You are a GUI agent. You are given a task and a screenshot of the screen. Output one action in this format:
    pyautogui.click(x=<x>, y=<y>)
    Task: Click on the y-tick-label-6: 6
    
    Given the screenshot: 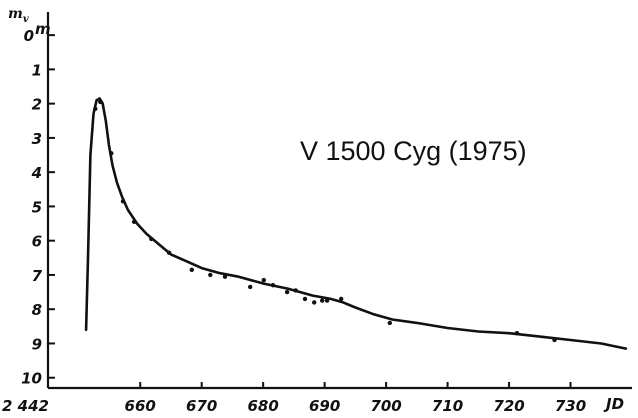 What is the action you would take?
    pyautogui.click(x=37, y=242)
    